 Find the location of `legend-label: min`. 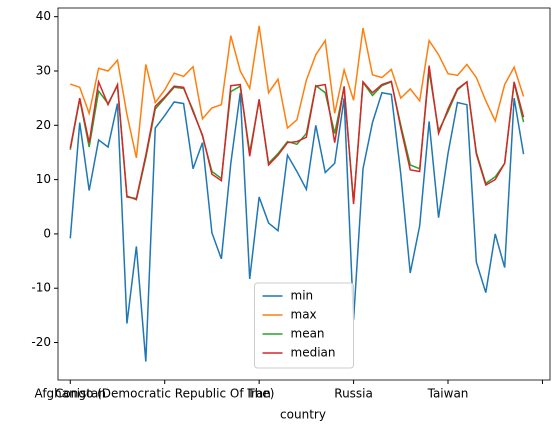

legend-label: min is located at coordinates (302, 296).